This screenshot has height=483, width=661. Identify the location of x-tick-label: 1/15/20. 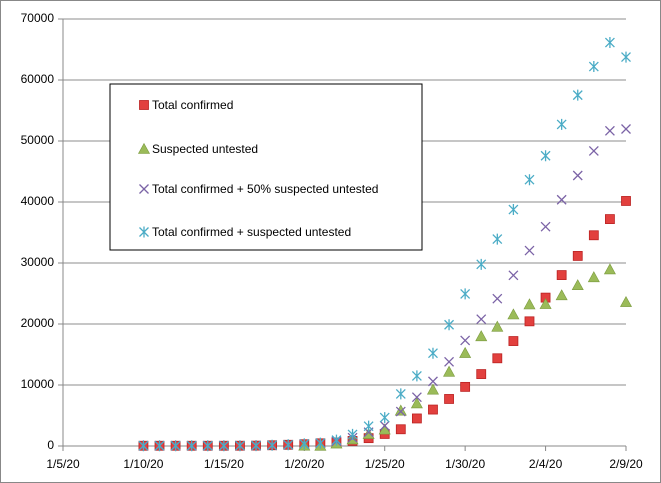
(224, 464).